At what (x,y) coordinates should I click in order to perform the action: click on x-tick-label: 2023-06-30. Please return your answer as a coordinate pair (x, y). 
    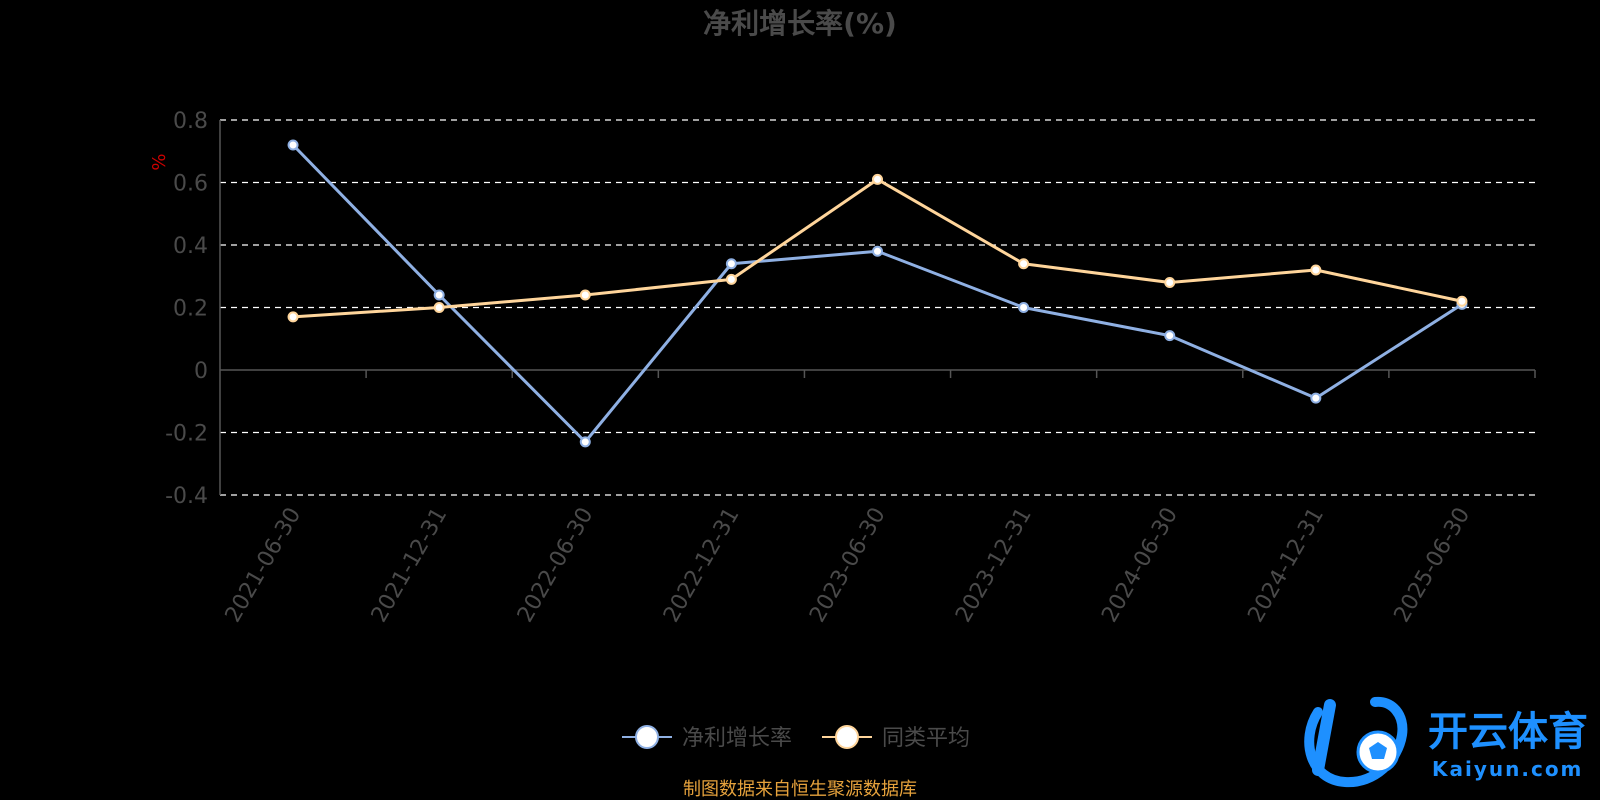
    Looking at the image, I should click on (848, 565).